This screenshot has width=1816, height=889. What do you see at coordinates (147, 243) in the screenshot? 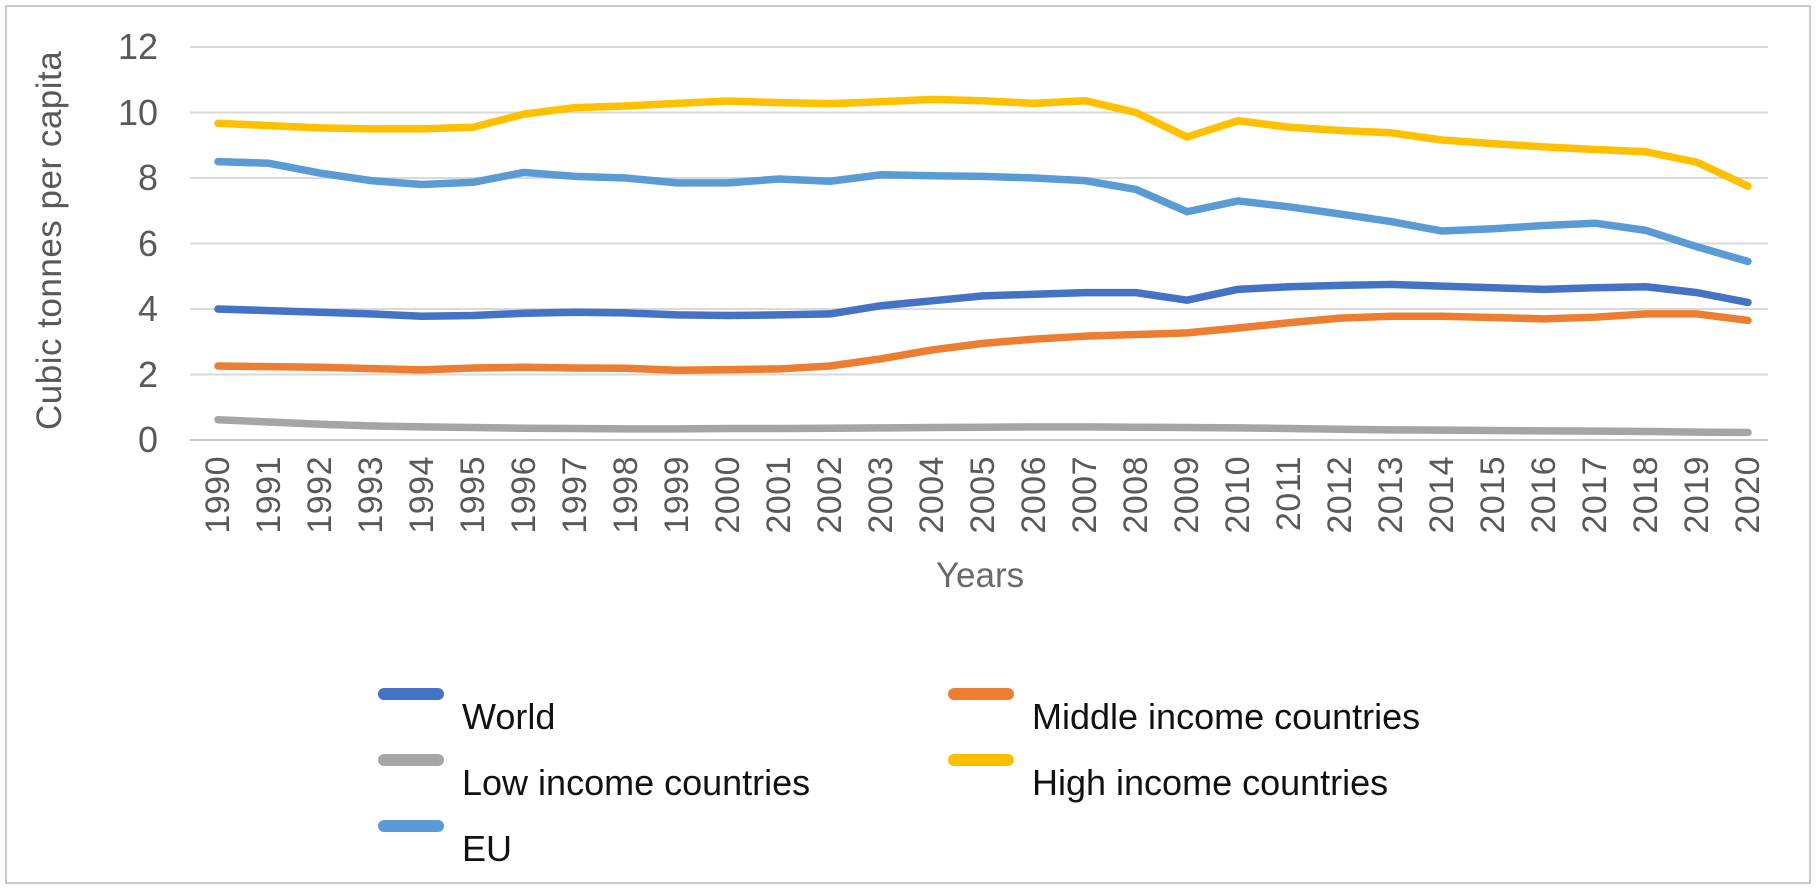
I see `y-tick-label-6: 6` at bounding box center [147, 243].